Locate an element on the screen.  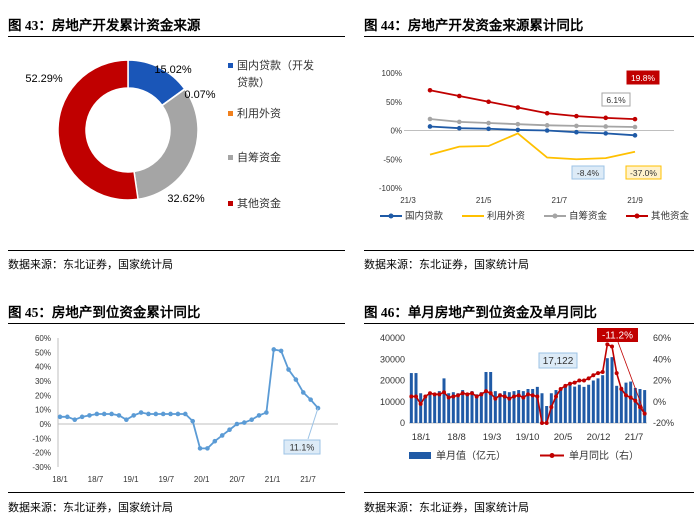
y-right-tick-label: -20% is located at coordinates (663, 423).